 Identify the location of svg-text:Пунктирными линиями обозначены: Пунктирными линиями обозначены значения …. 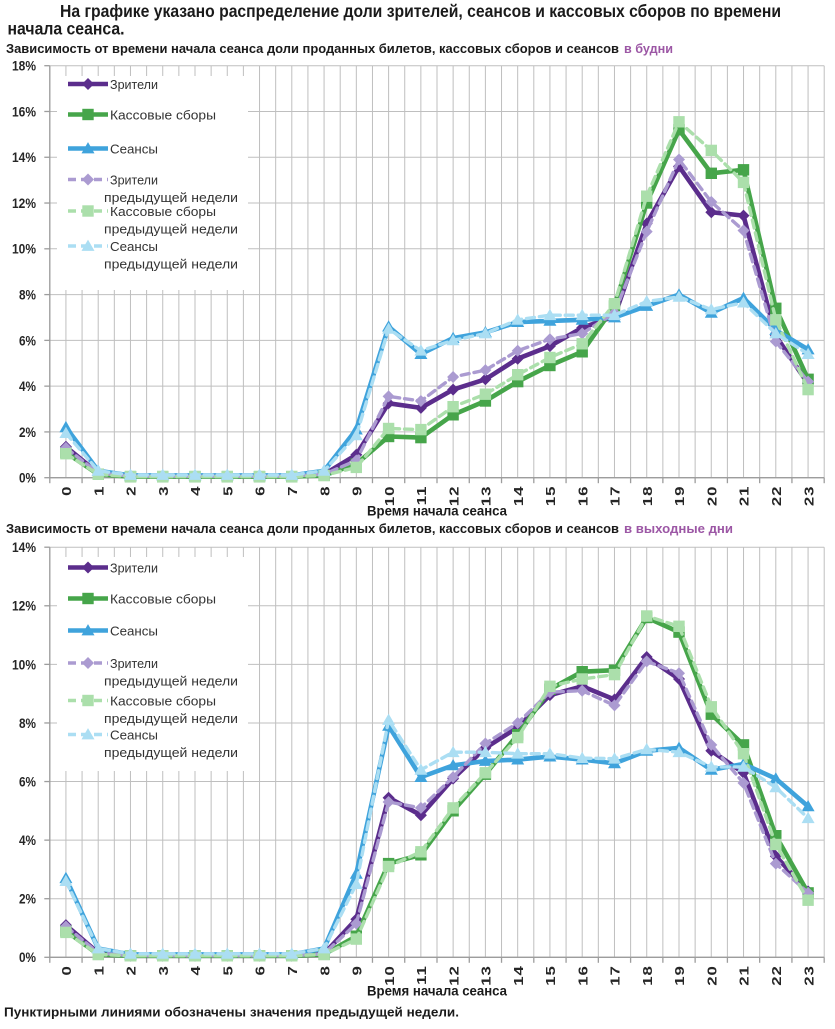
(231, 1012).